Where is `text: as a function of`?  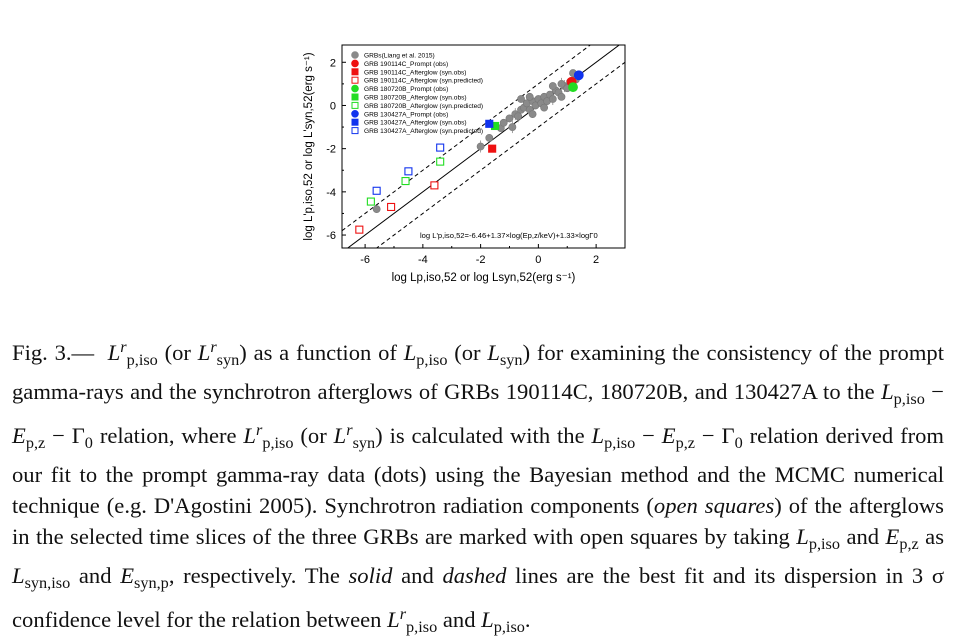 text: as a function of is located at coordinates (325, 353).